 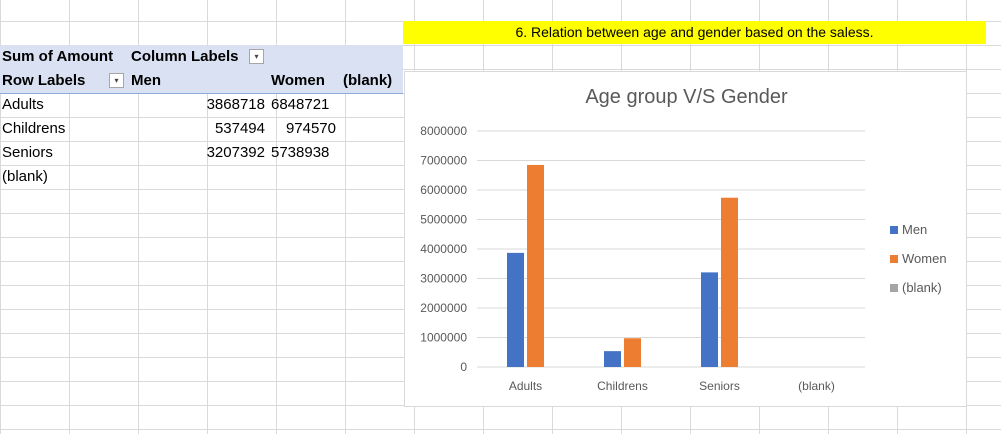 I want to click on y-tick-label: 7000000, so click(x=443, y=161).